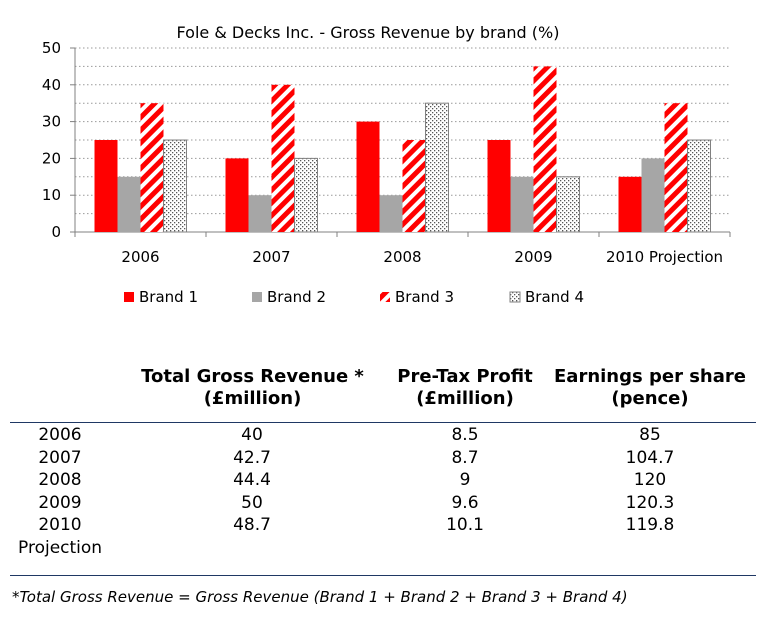 This screenshot has height=629, width=775. What do you see at coordinates (252, 376) in the screenshot?
I see `header-line1: Total Gross Revenue *` at bounding box center [252, 376].